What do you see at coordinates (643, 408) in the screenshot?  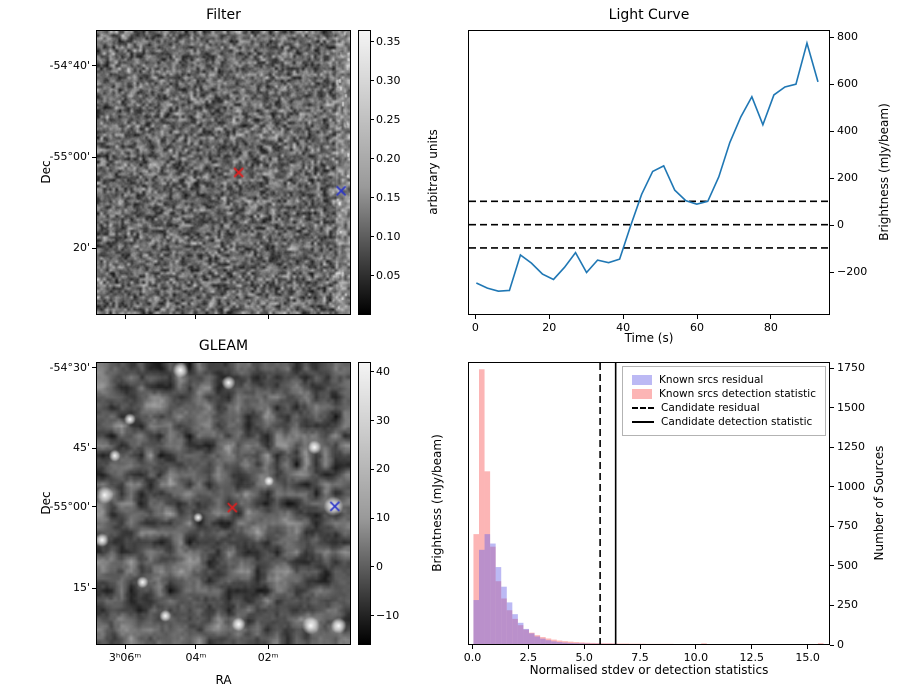 I see `legend-dashed-line-sample` at bounding box center [643, 408].